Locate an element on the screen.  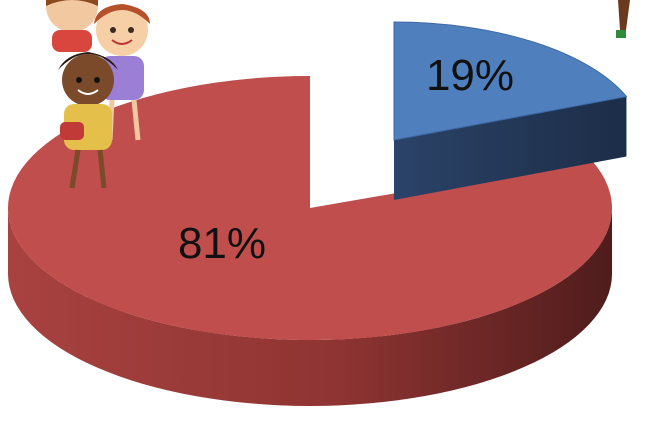
slice-label-19: 19% is located at coordinates (470, 75).